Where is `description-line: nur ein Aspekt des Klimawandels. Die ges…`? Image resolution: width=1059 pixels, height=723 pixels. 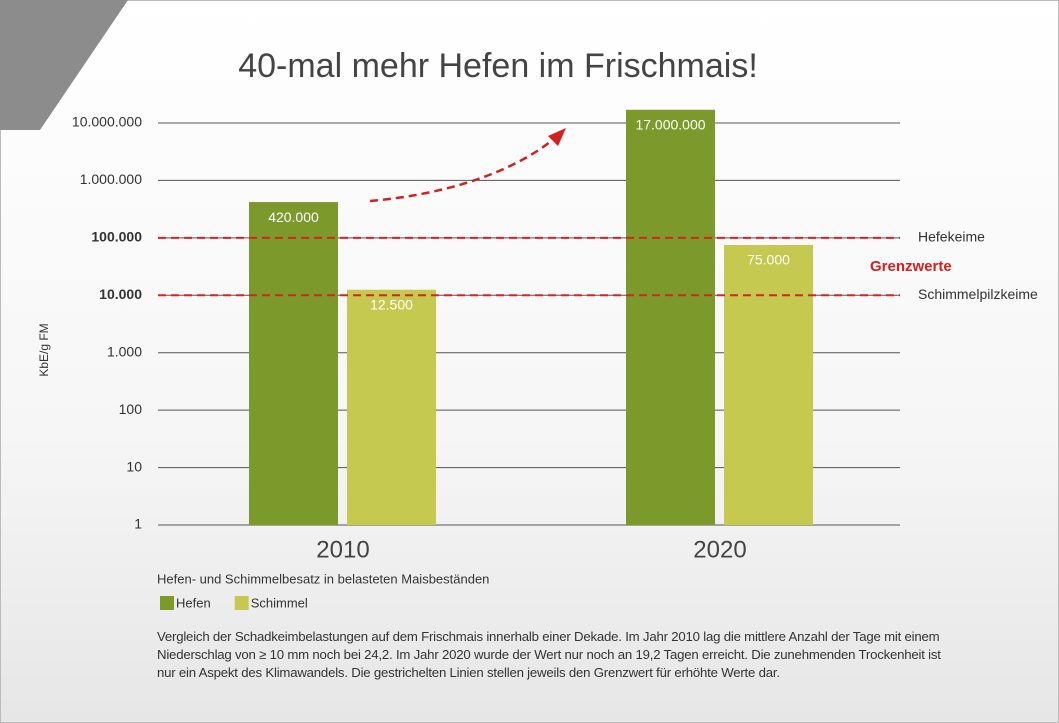
description-line: nur ein Aspekt des Klimawandels. Die ges… is located at coordinates (468, 672).